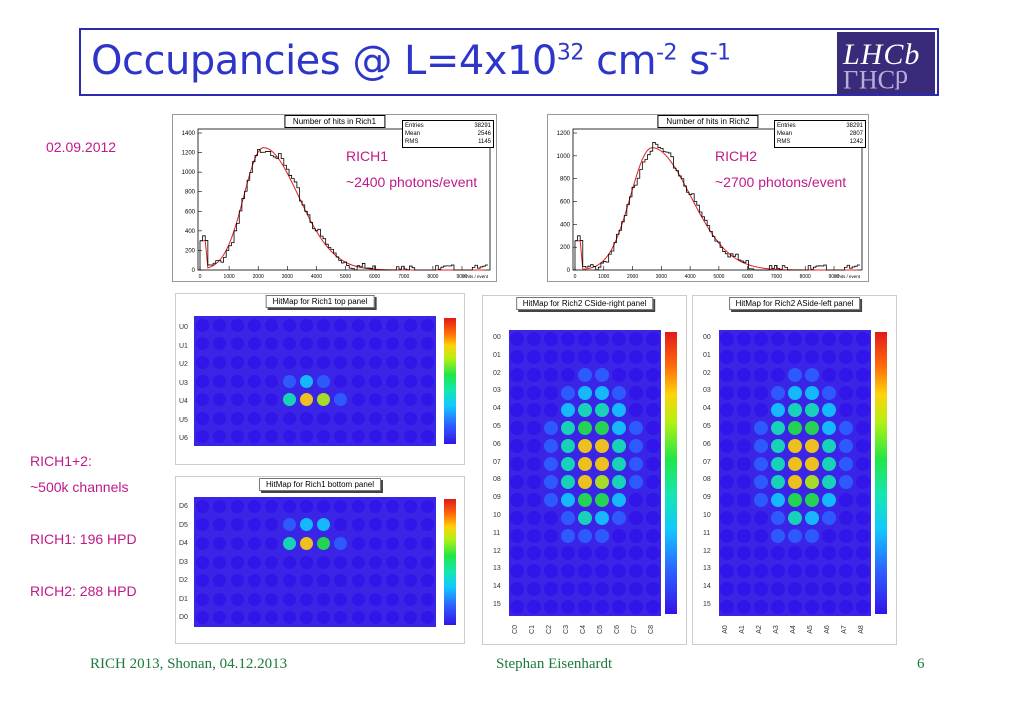 The height and width of the screenshot is (708, 1023). I want to click on column-label: C8, so click(651, 629).